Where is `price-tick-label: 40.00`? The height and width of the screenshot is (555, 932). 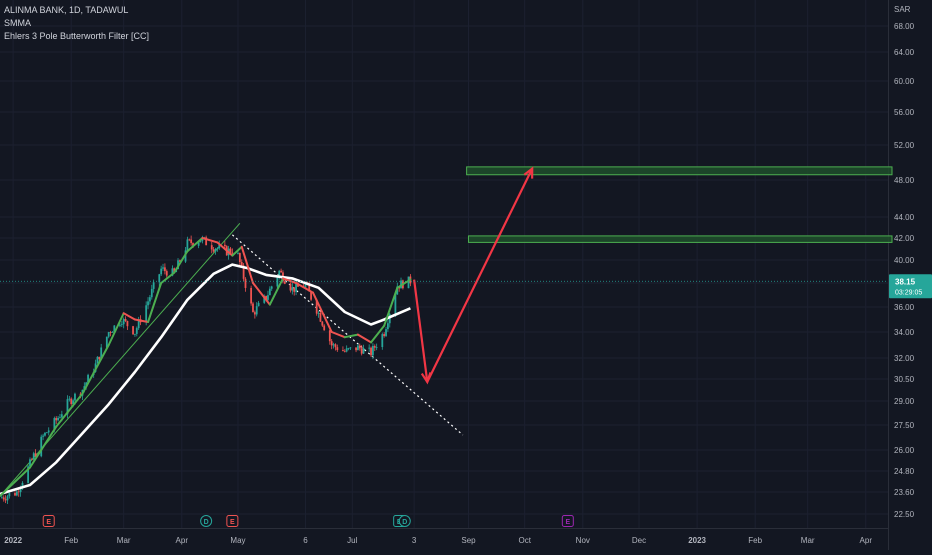 price-tick-label: 40.00 is located at coordinates (904, 260).